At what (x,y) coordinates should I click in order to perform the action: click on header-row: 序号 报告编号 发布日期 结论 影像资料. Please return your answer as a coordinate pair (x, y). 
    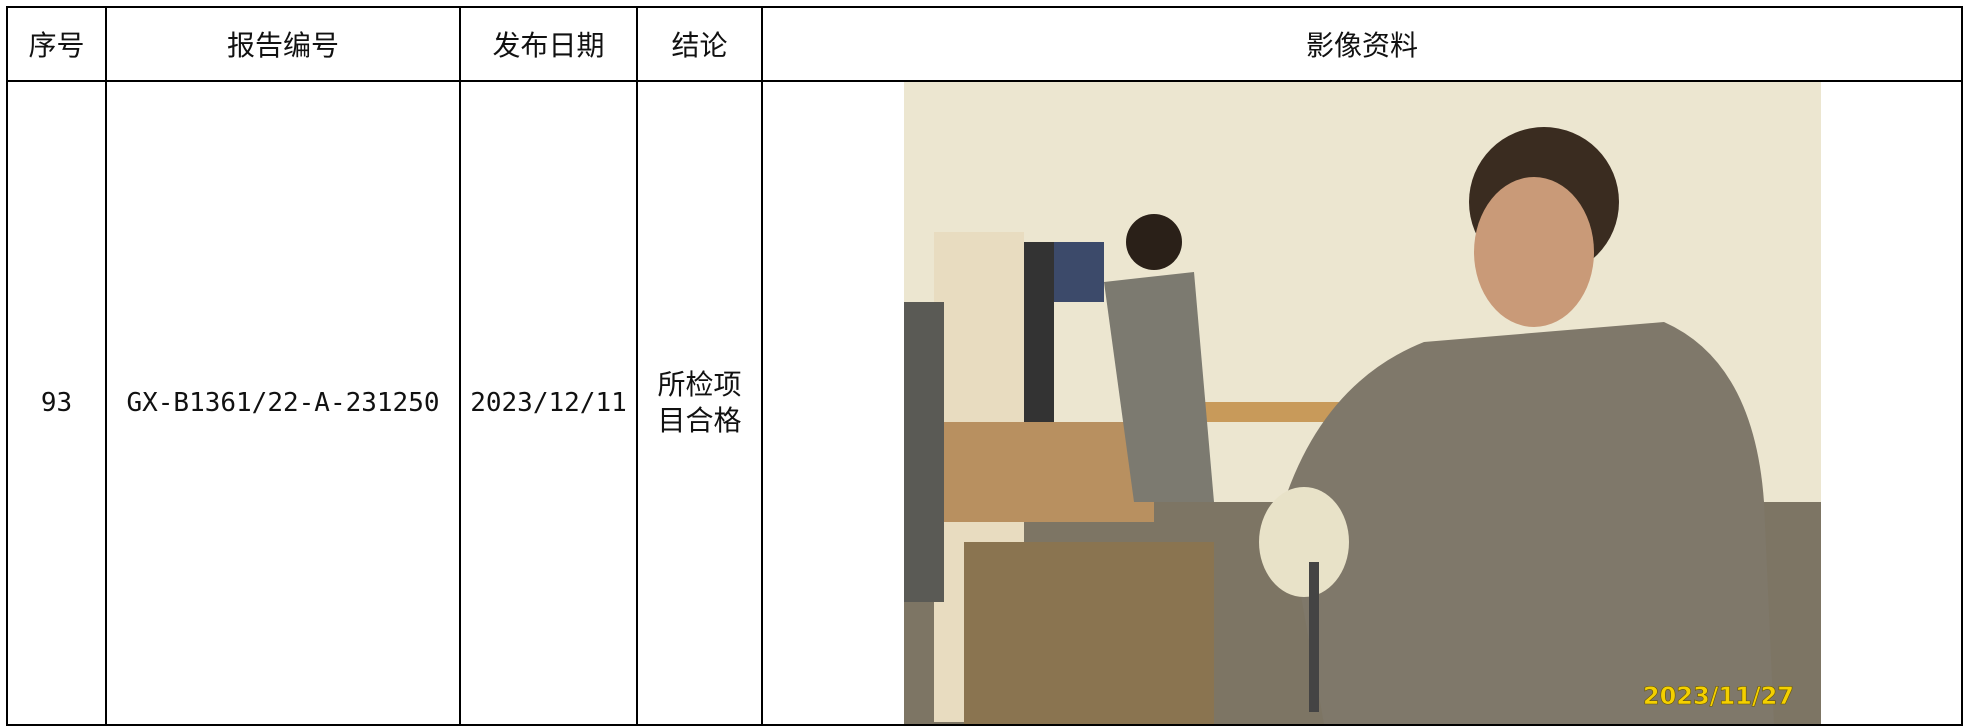
    Looking at the image, I should click on (984, 44).